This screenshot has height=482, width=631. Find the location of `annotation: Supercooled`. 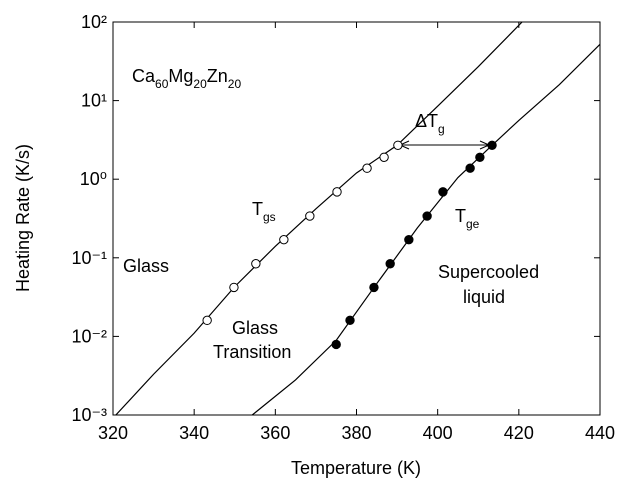

annotation: Supercooled is located at coordinates (488, 272).